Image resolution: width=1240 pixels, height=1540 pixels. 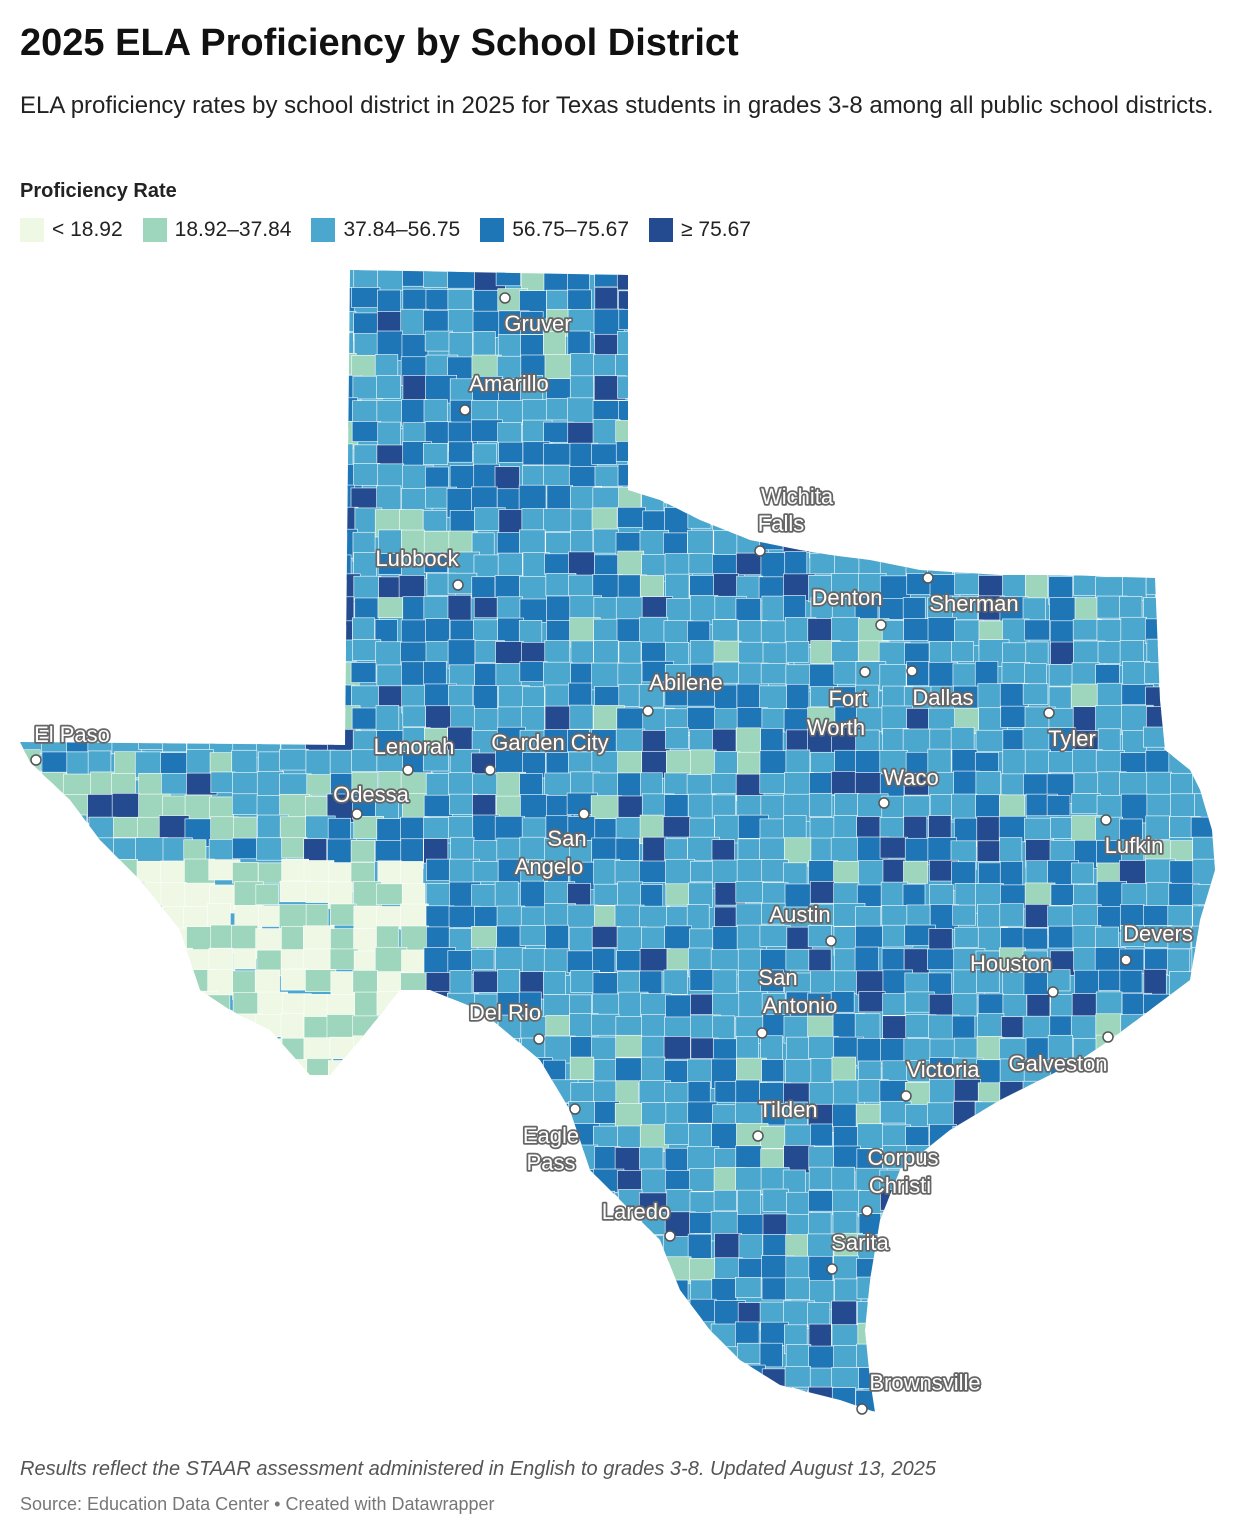 What do you see at coordinates (1134, 845) in the screenshot?
I see `city-label: Lufkin` at bounding box center [1134, 845].